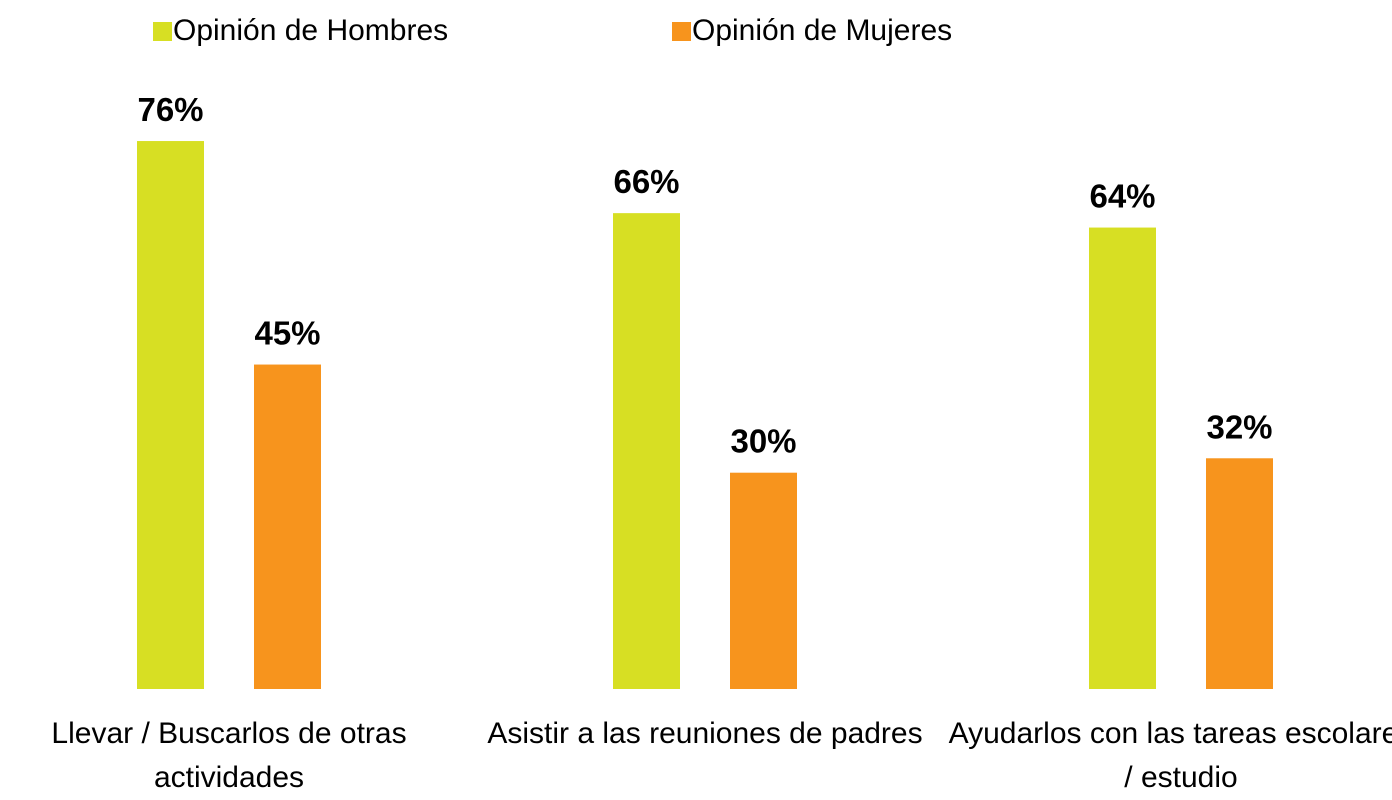 This screenshot has width=1392, height=800. What do you see at coordinates (229, 755) in the screenshot?
I see `x-tick-label: Llevar / Buscarlos de otras actividades` at bounding box center [229, 755].